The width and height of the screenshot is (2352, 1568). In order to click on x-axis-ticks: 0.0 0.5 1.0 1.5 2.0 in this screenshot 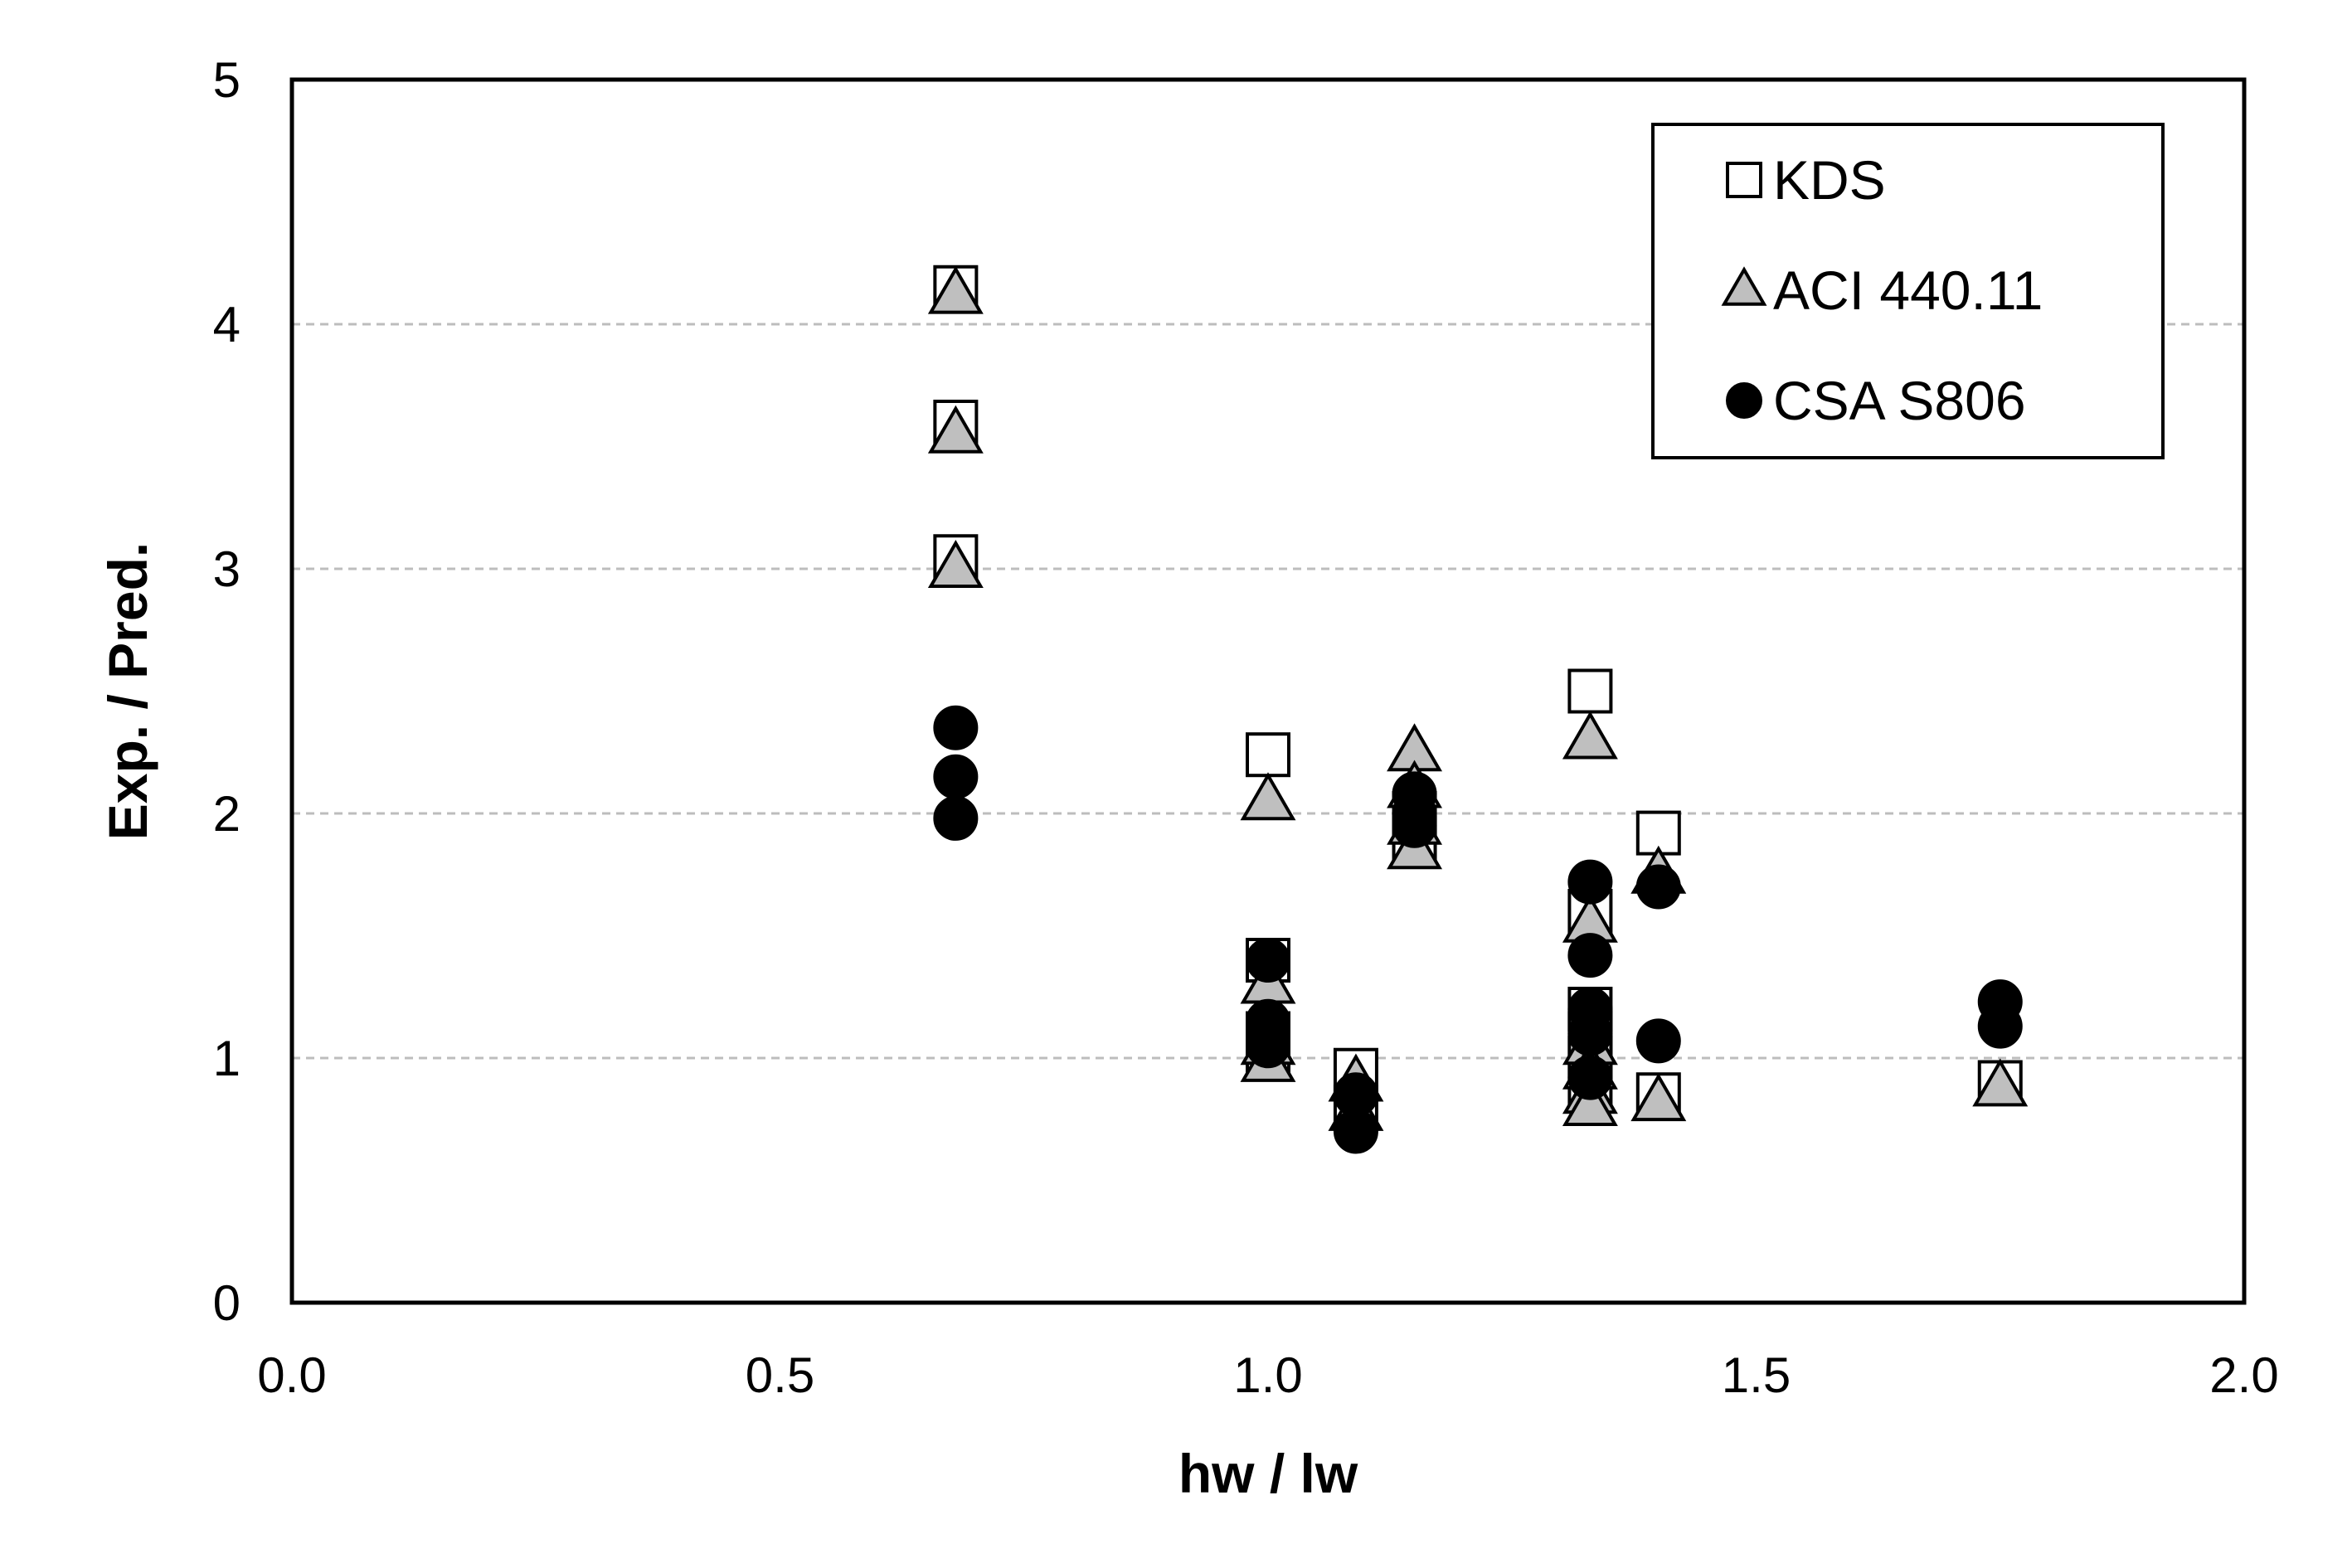, I will do `click(1268, 1375)`.